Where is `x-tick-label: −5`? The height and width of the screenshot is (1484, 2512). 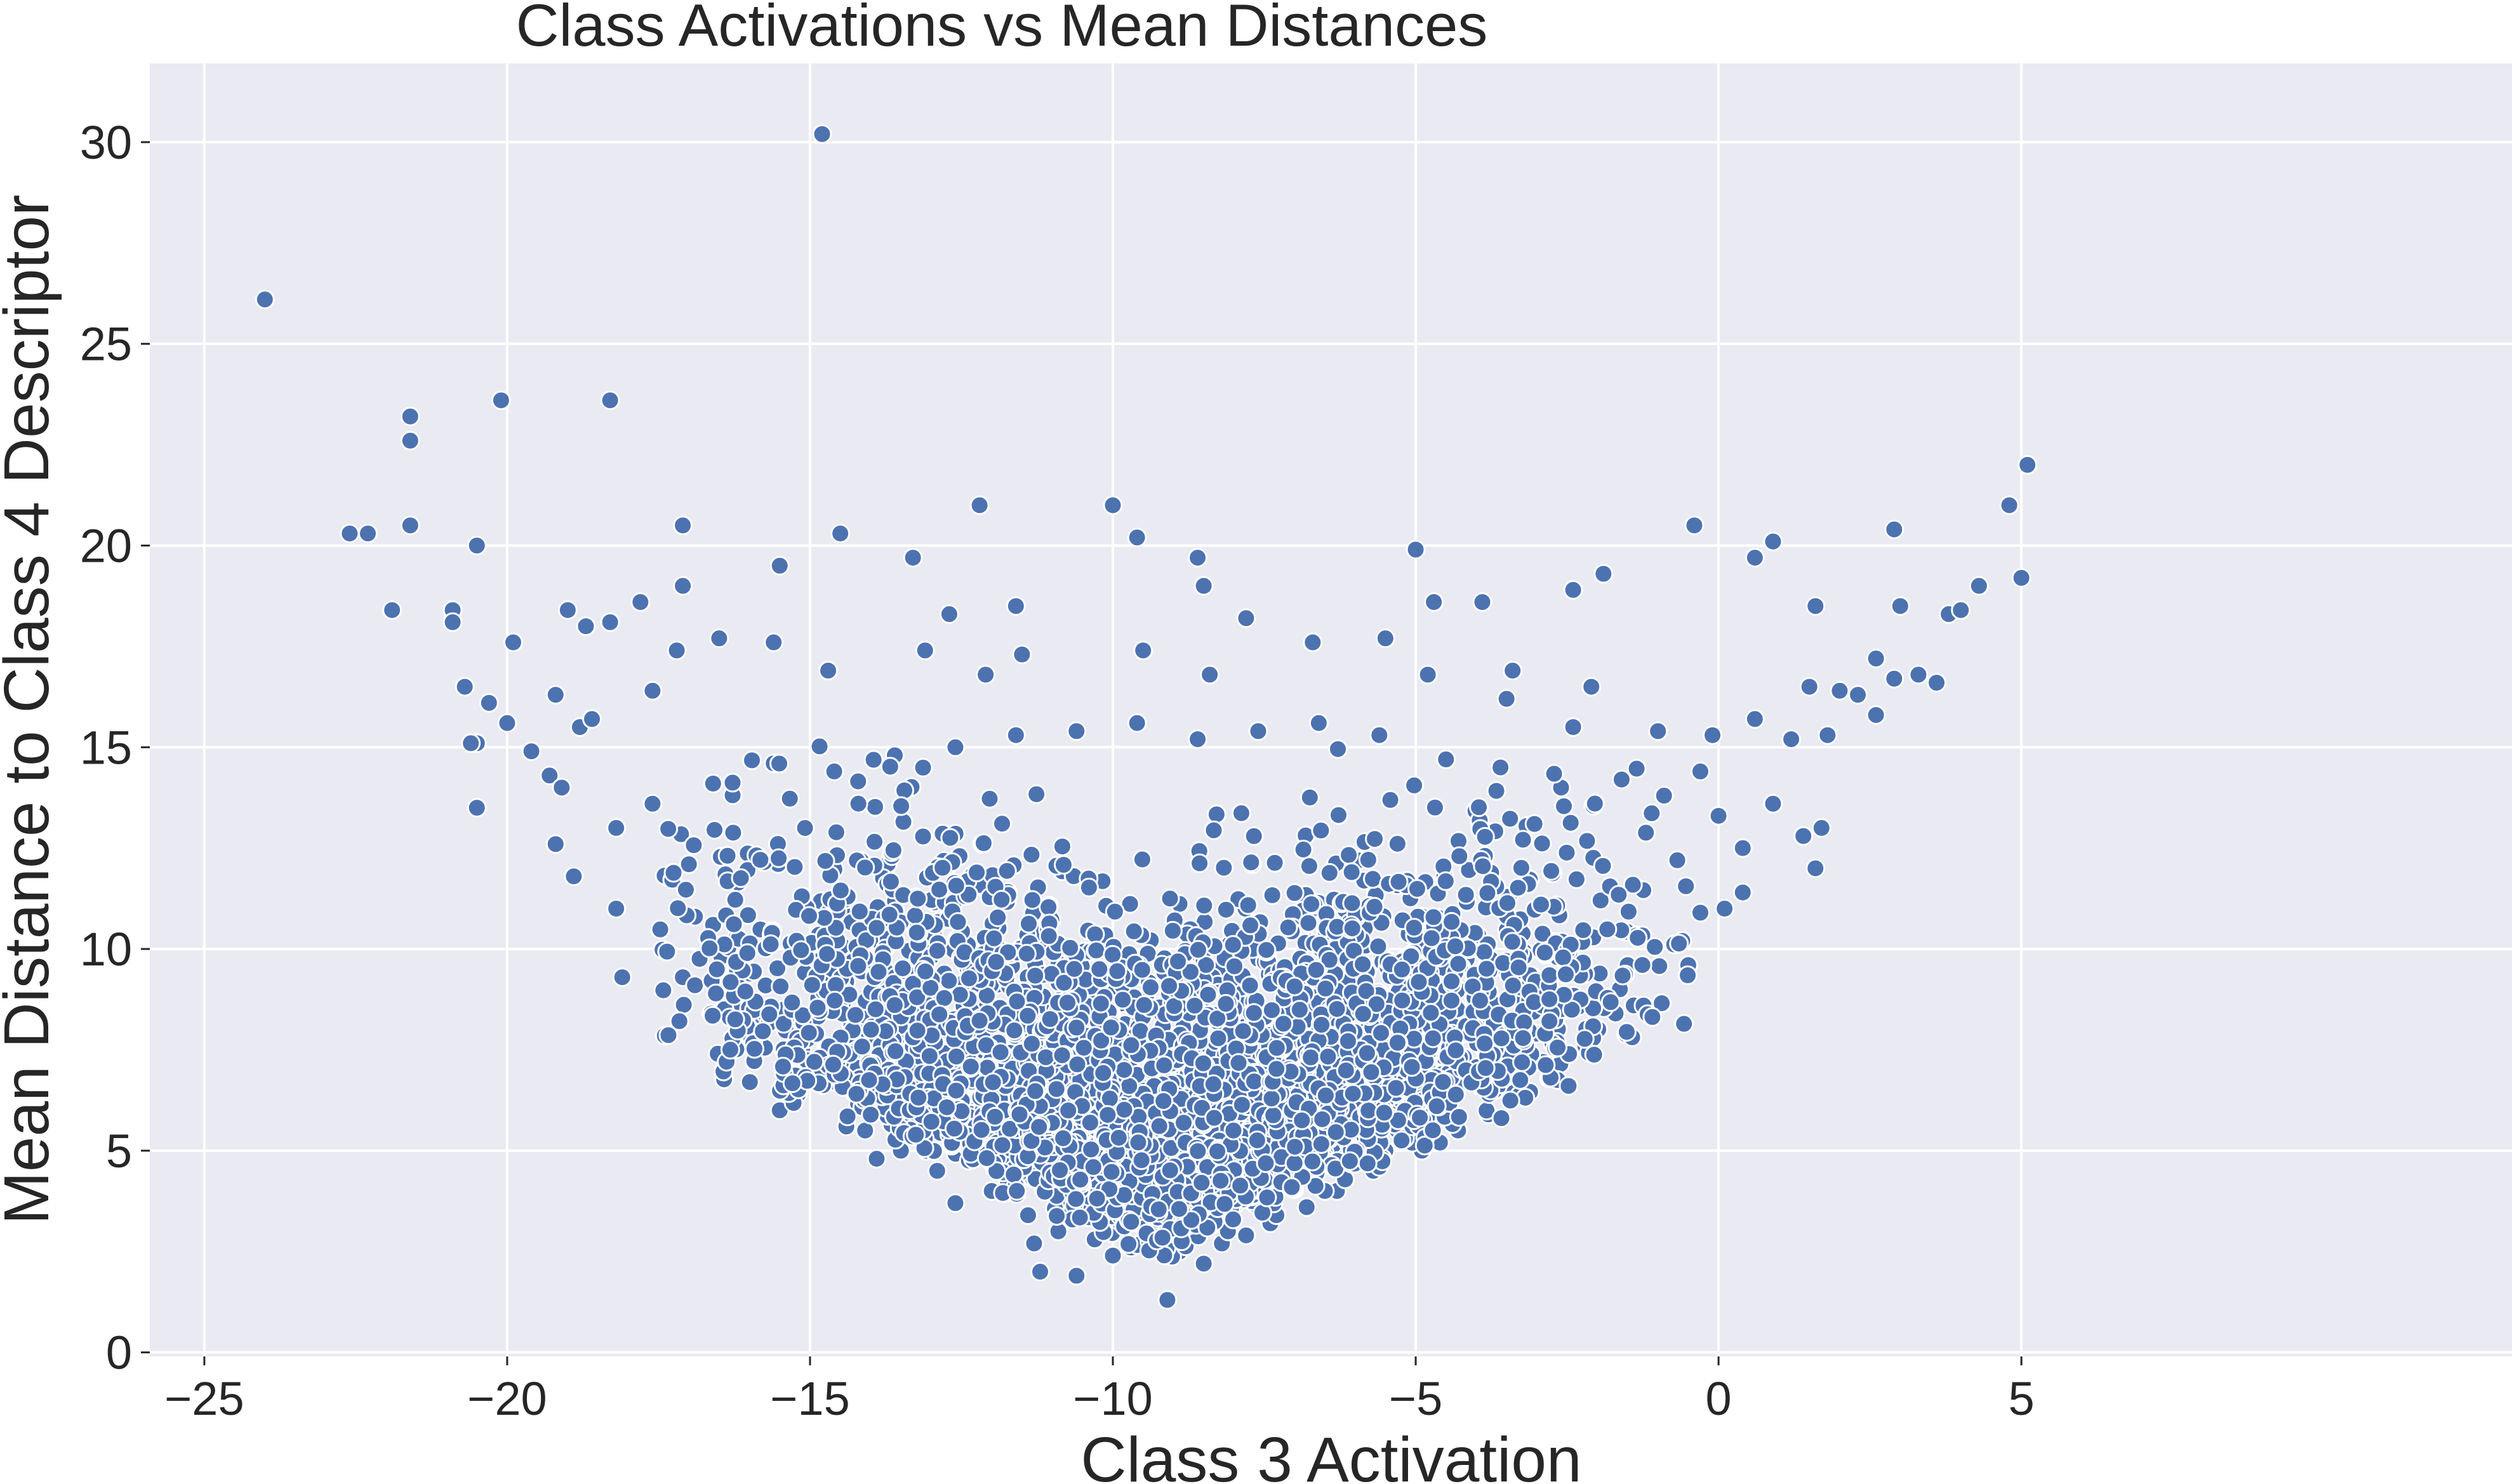
x-tick-label: −5 is located at coordinates (1415, 1398).